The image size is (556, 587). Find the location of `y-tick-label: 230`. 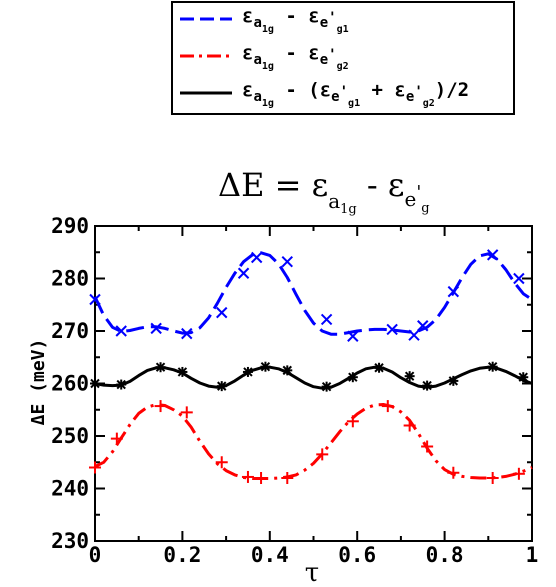

y-tick-label: 230 is located at coordinates (70, 541).